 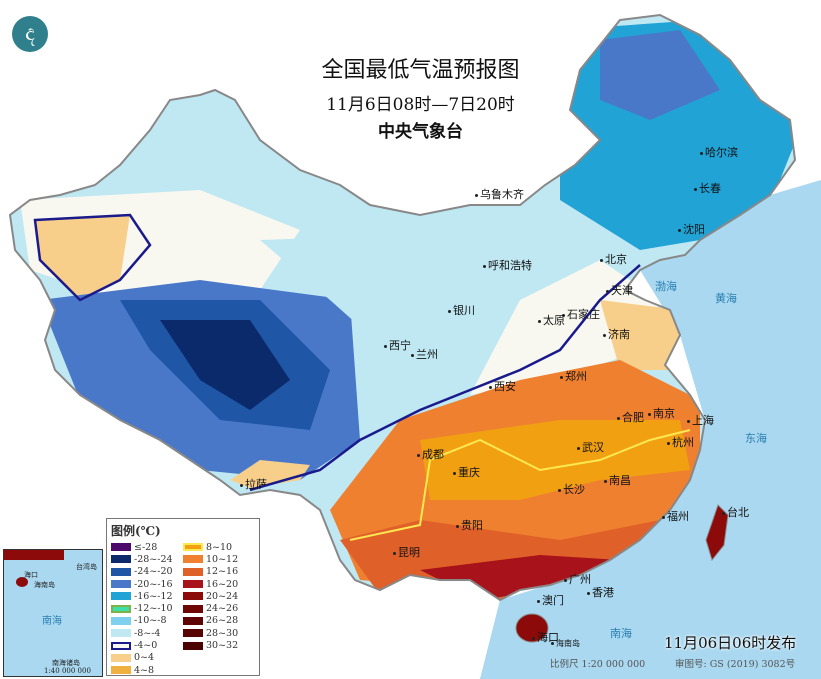 I want to click on cma-logo: ද, so click(x=30, y=34).